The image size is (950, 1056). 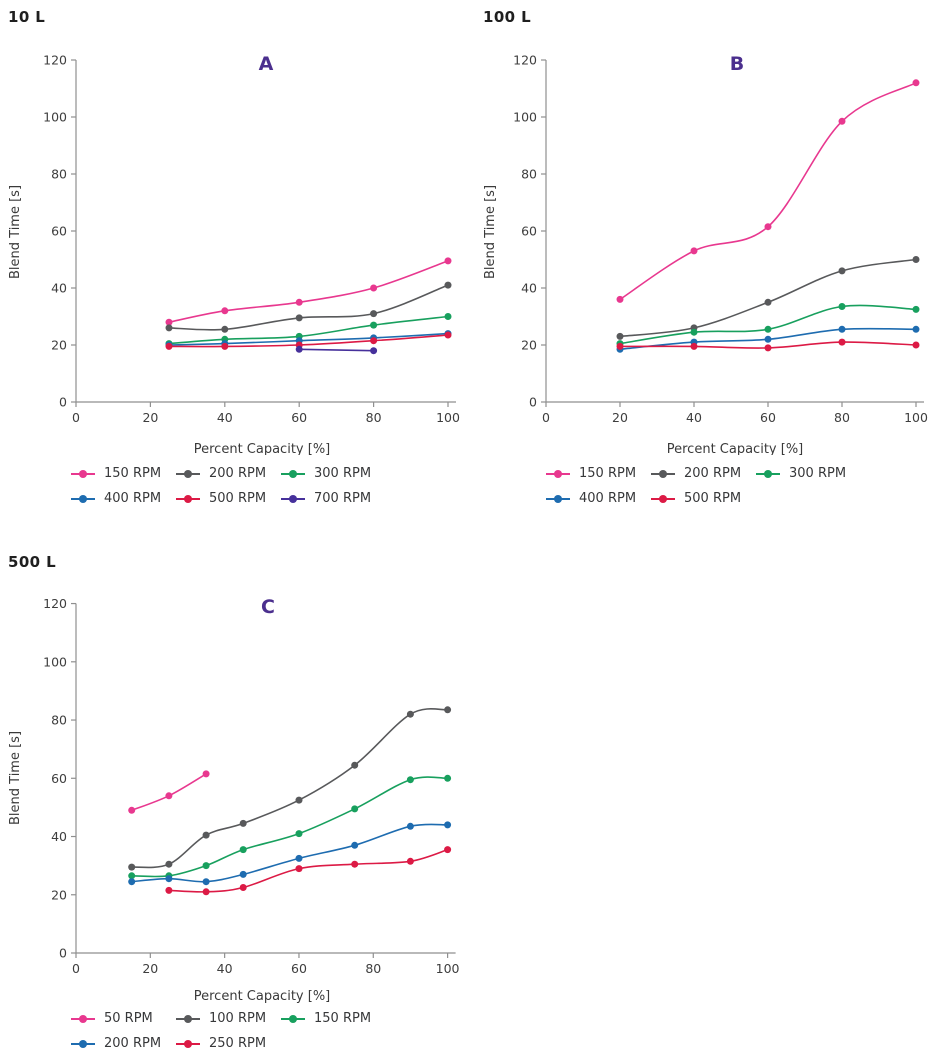 I want to click on x-axis-title: Percent Capacity [%], so click(x=262, y=448).